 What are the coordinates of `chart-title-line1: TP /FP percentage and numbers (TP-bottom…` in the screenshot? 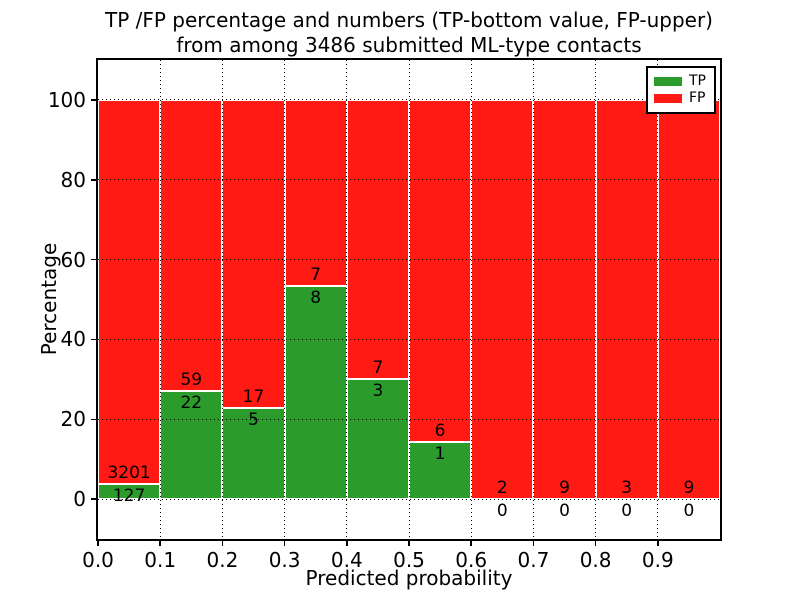 It's located at (409, 20).